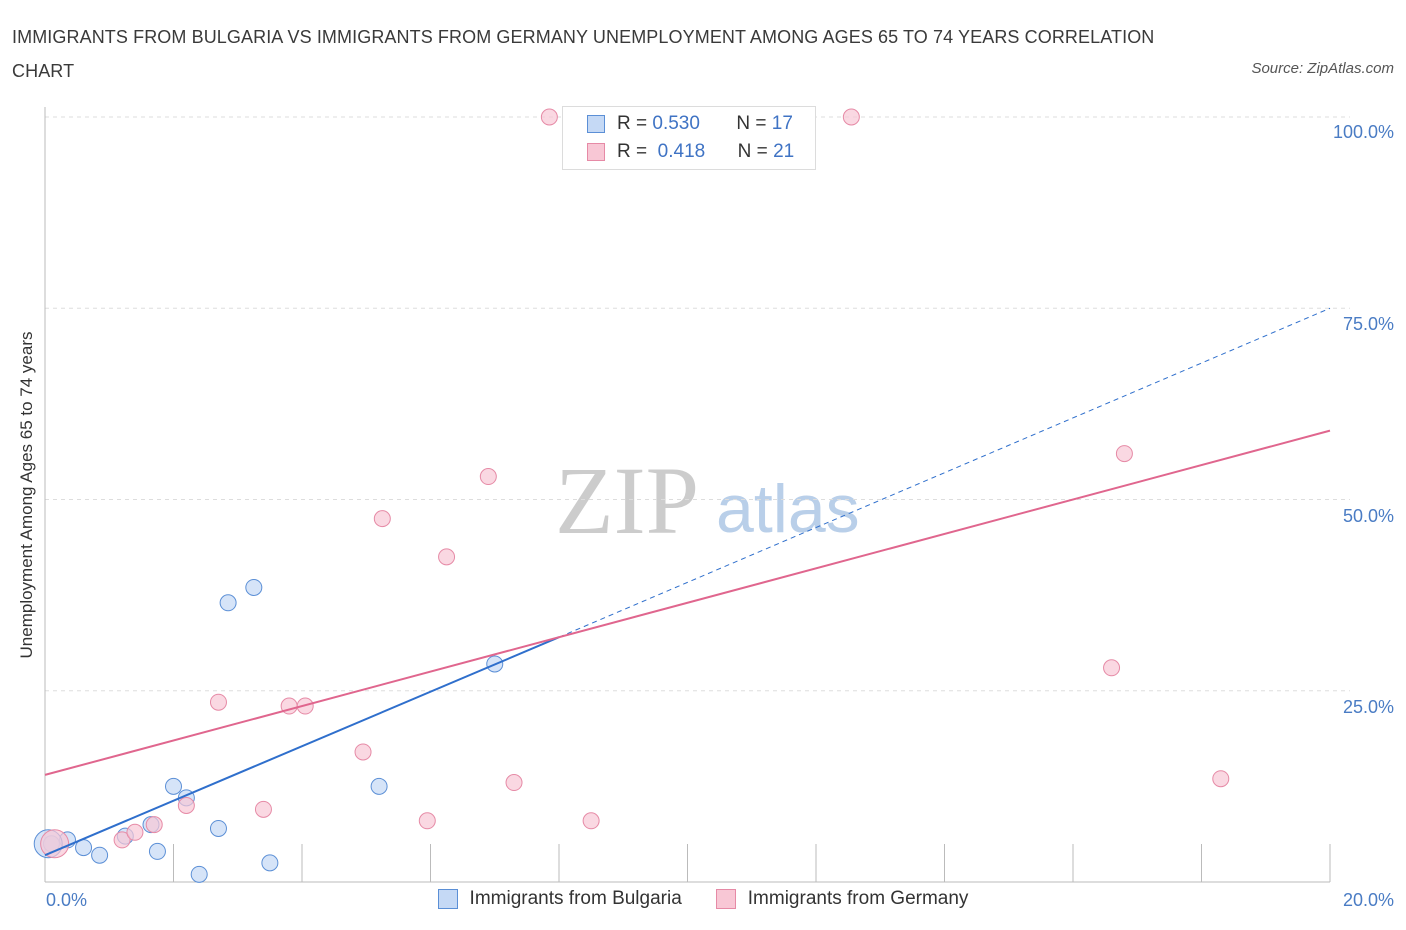 This screenshot has height=930, width=1406. What do you see at coordinates (1368, 707) in the screenshot?
I see `y-tick-25: 25.0%` at bounding box center [1368, 707].